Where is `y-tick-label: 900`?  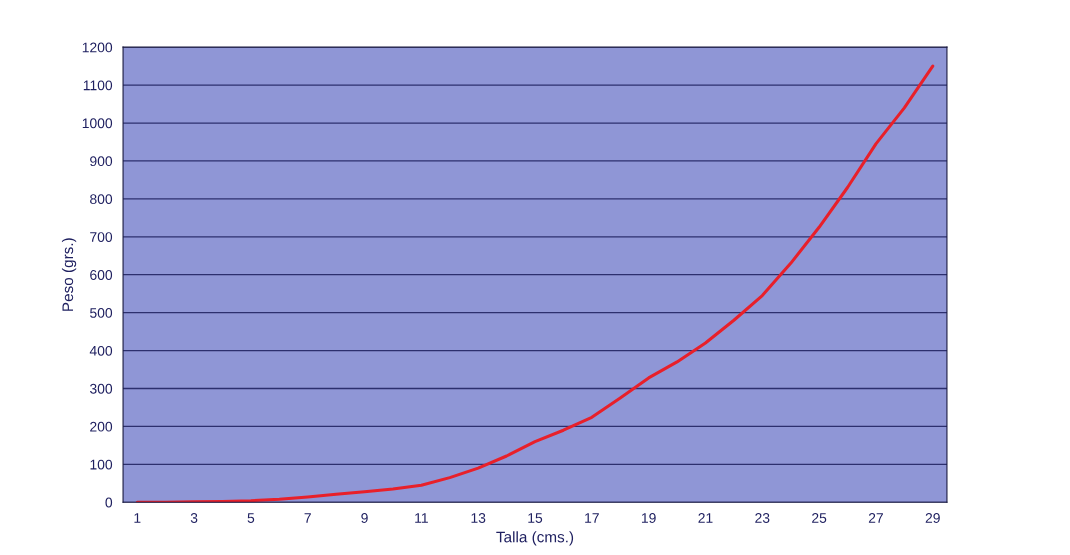
y-tick-label: 900 is located at coordinates (101, 161).